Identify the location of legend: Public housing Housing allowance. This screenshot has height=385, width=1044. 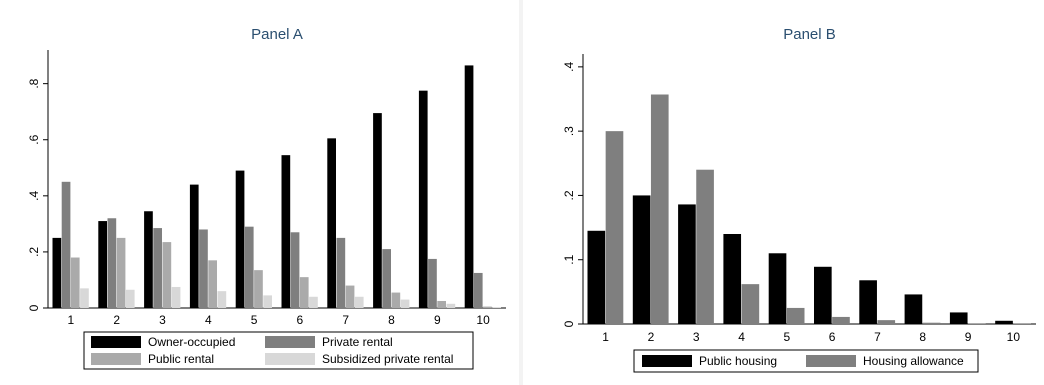
(806, 361).